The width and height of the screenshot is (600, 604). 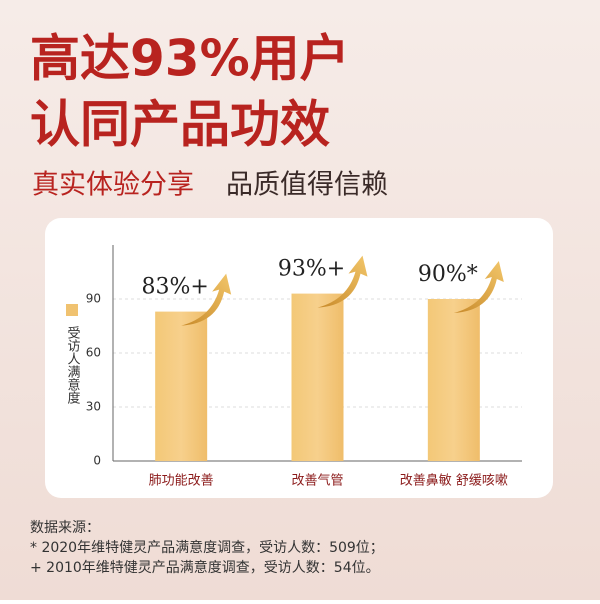 I want to click on x-tick-label: 改善鼻敏 舒缓咳嗽, so click(x=454, y=481).